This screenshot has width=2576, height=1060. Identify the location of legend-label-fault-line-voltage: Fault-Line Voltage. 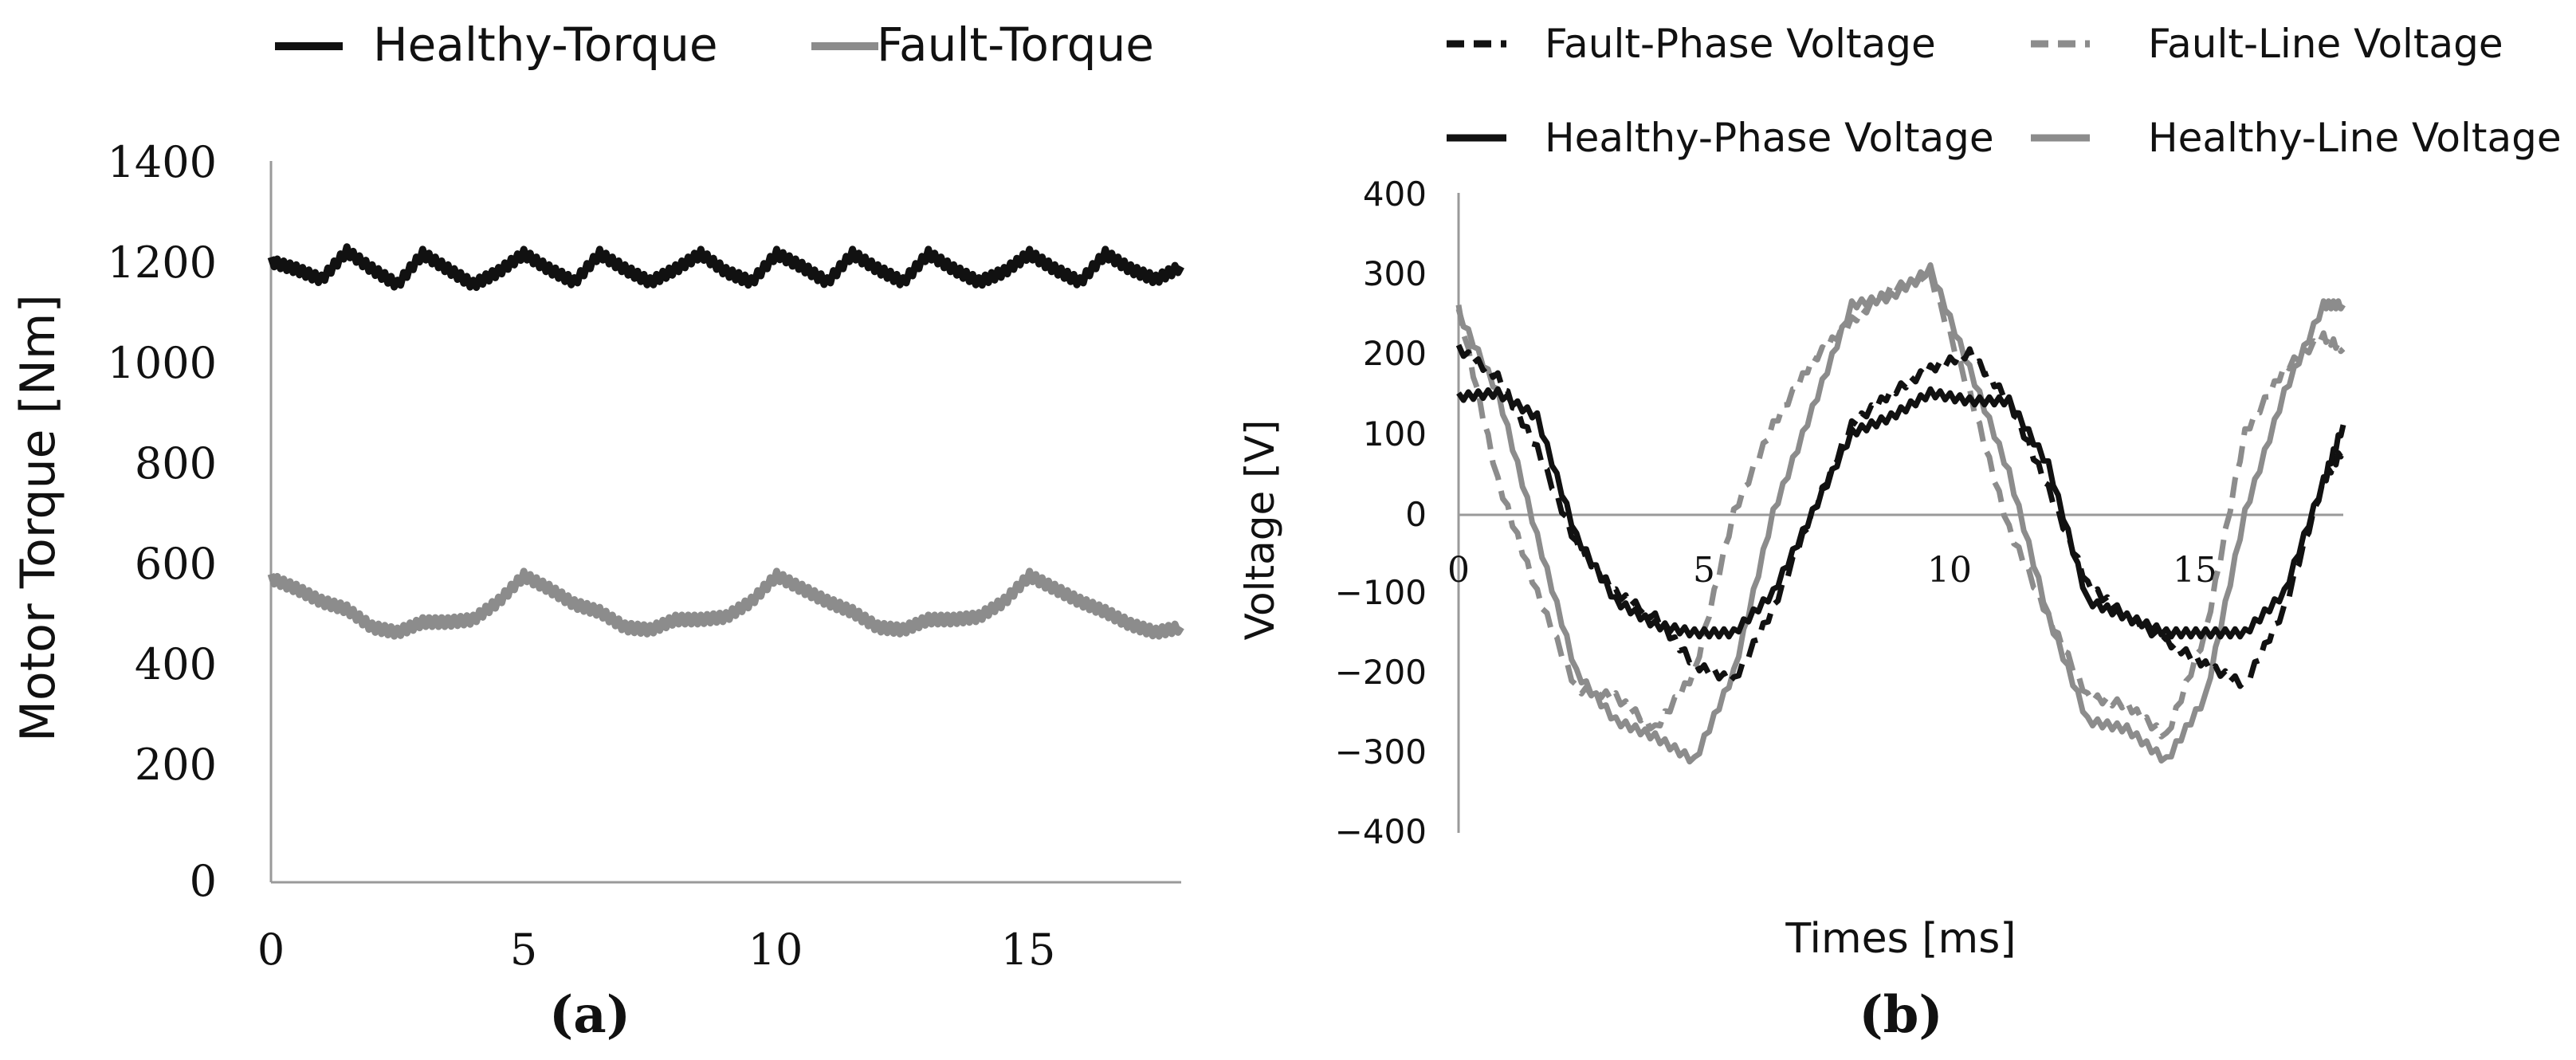
(2325, 44).